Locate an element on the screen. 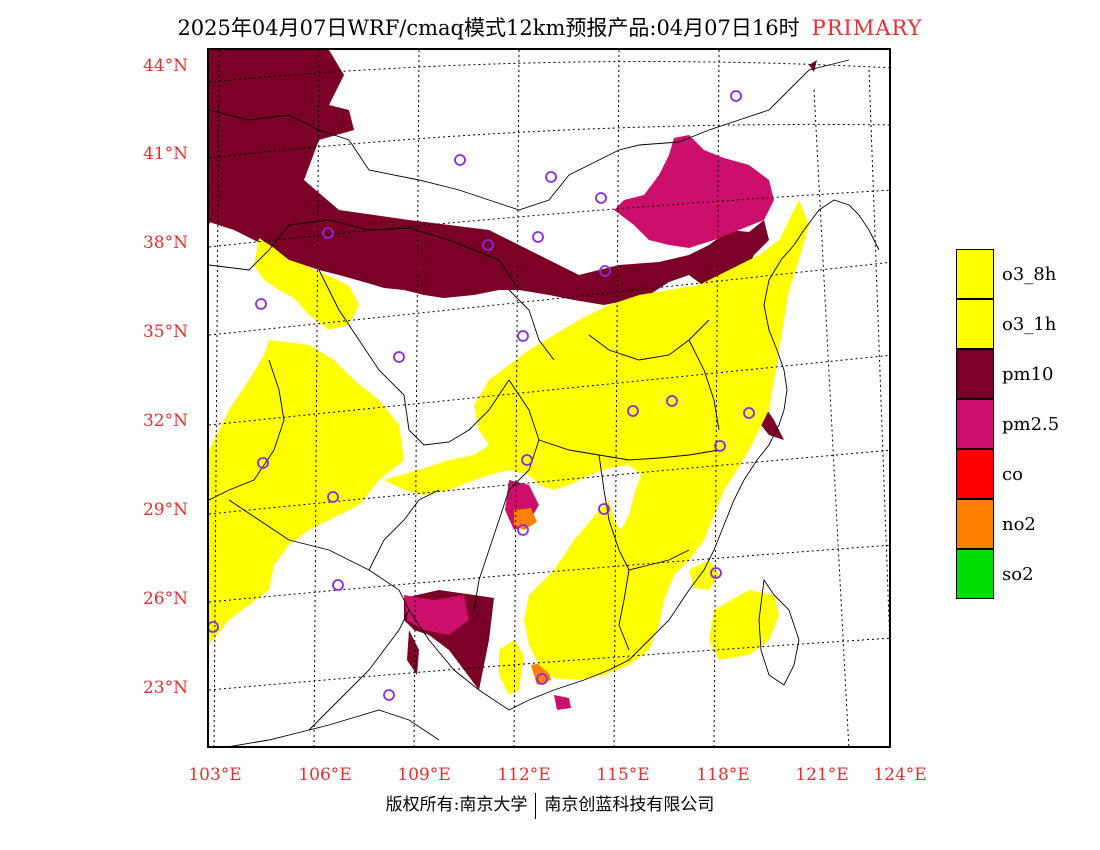  lon-label-115: 115°E is located at coordinates (623, 775).